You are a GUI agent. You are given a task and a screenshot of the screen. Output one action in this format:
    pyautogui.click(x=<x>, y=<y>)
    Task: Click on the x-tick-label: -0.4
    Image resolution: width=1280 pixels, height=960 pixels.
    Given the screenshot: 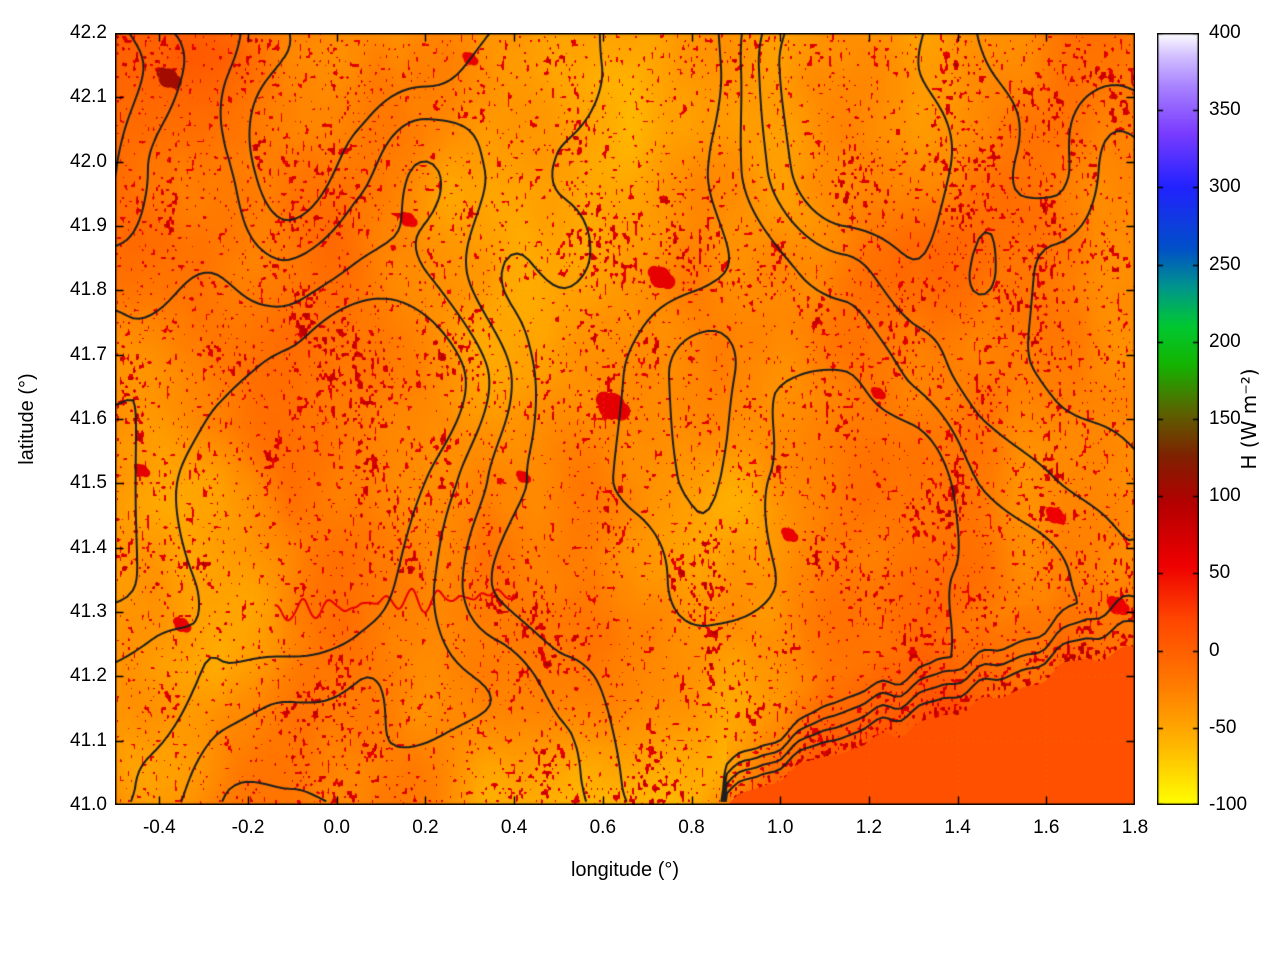 What is the action you would take?
    pyautogui.click(x=159, y=827)
    